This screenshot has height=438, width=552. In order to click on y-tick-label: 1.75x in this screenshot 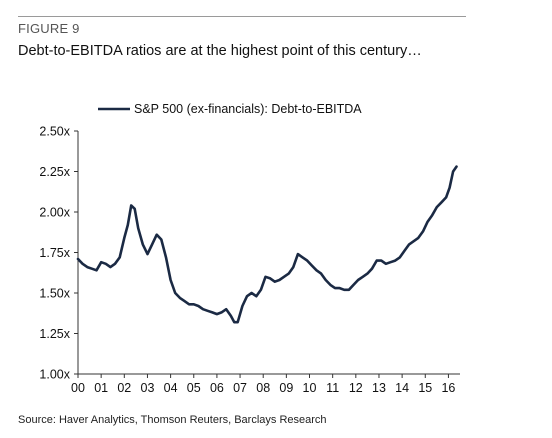, I will do `click(54, 253)`.